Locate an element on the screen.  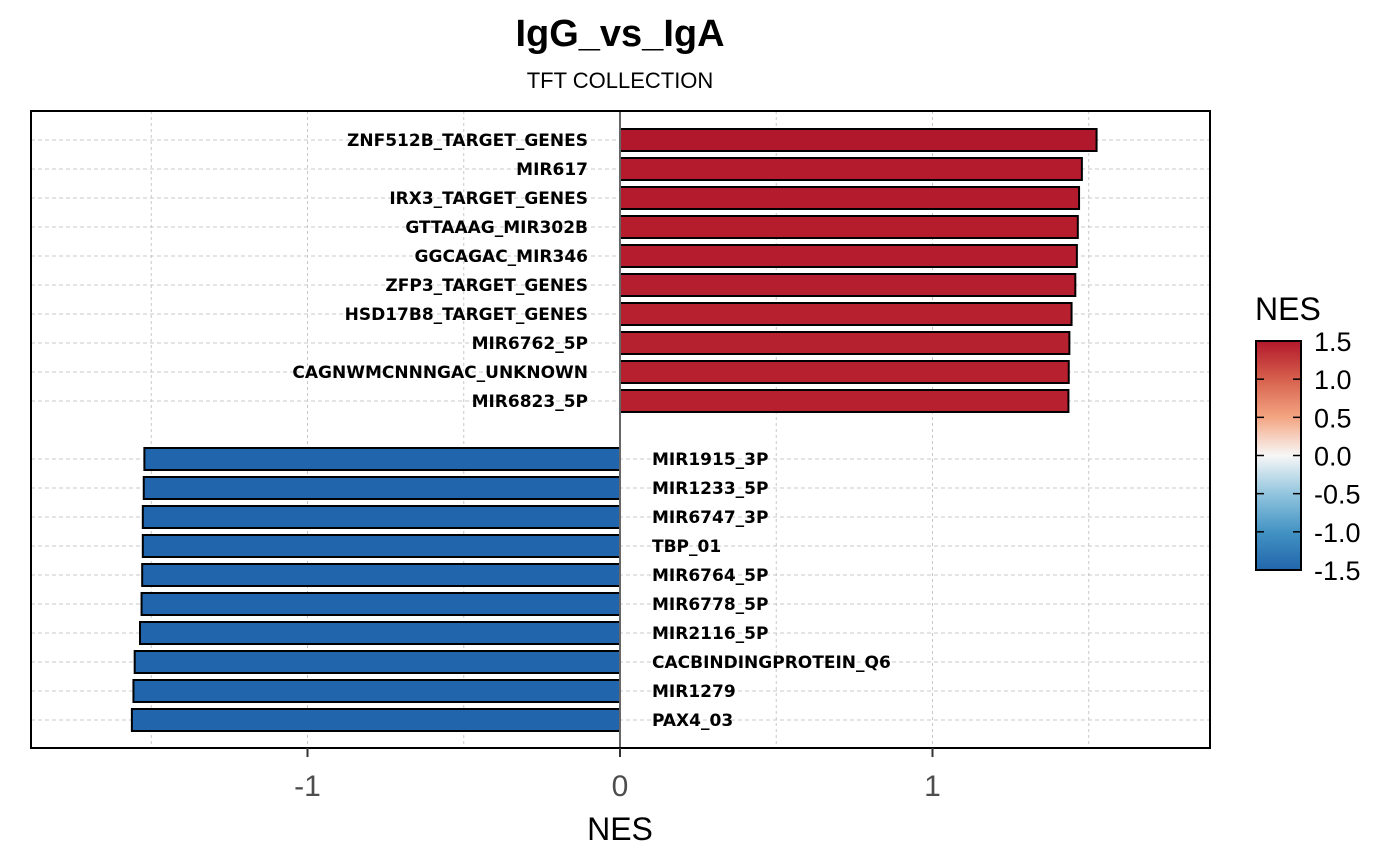
colorbar-tick-label: 0.0 is located at coordinates (1333, 457).